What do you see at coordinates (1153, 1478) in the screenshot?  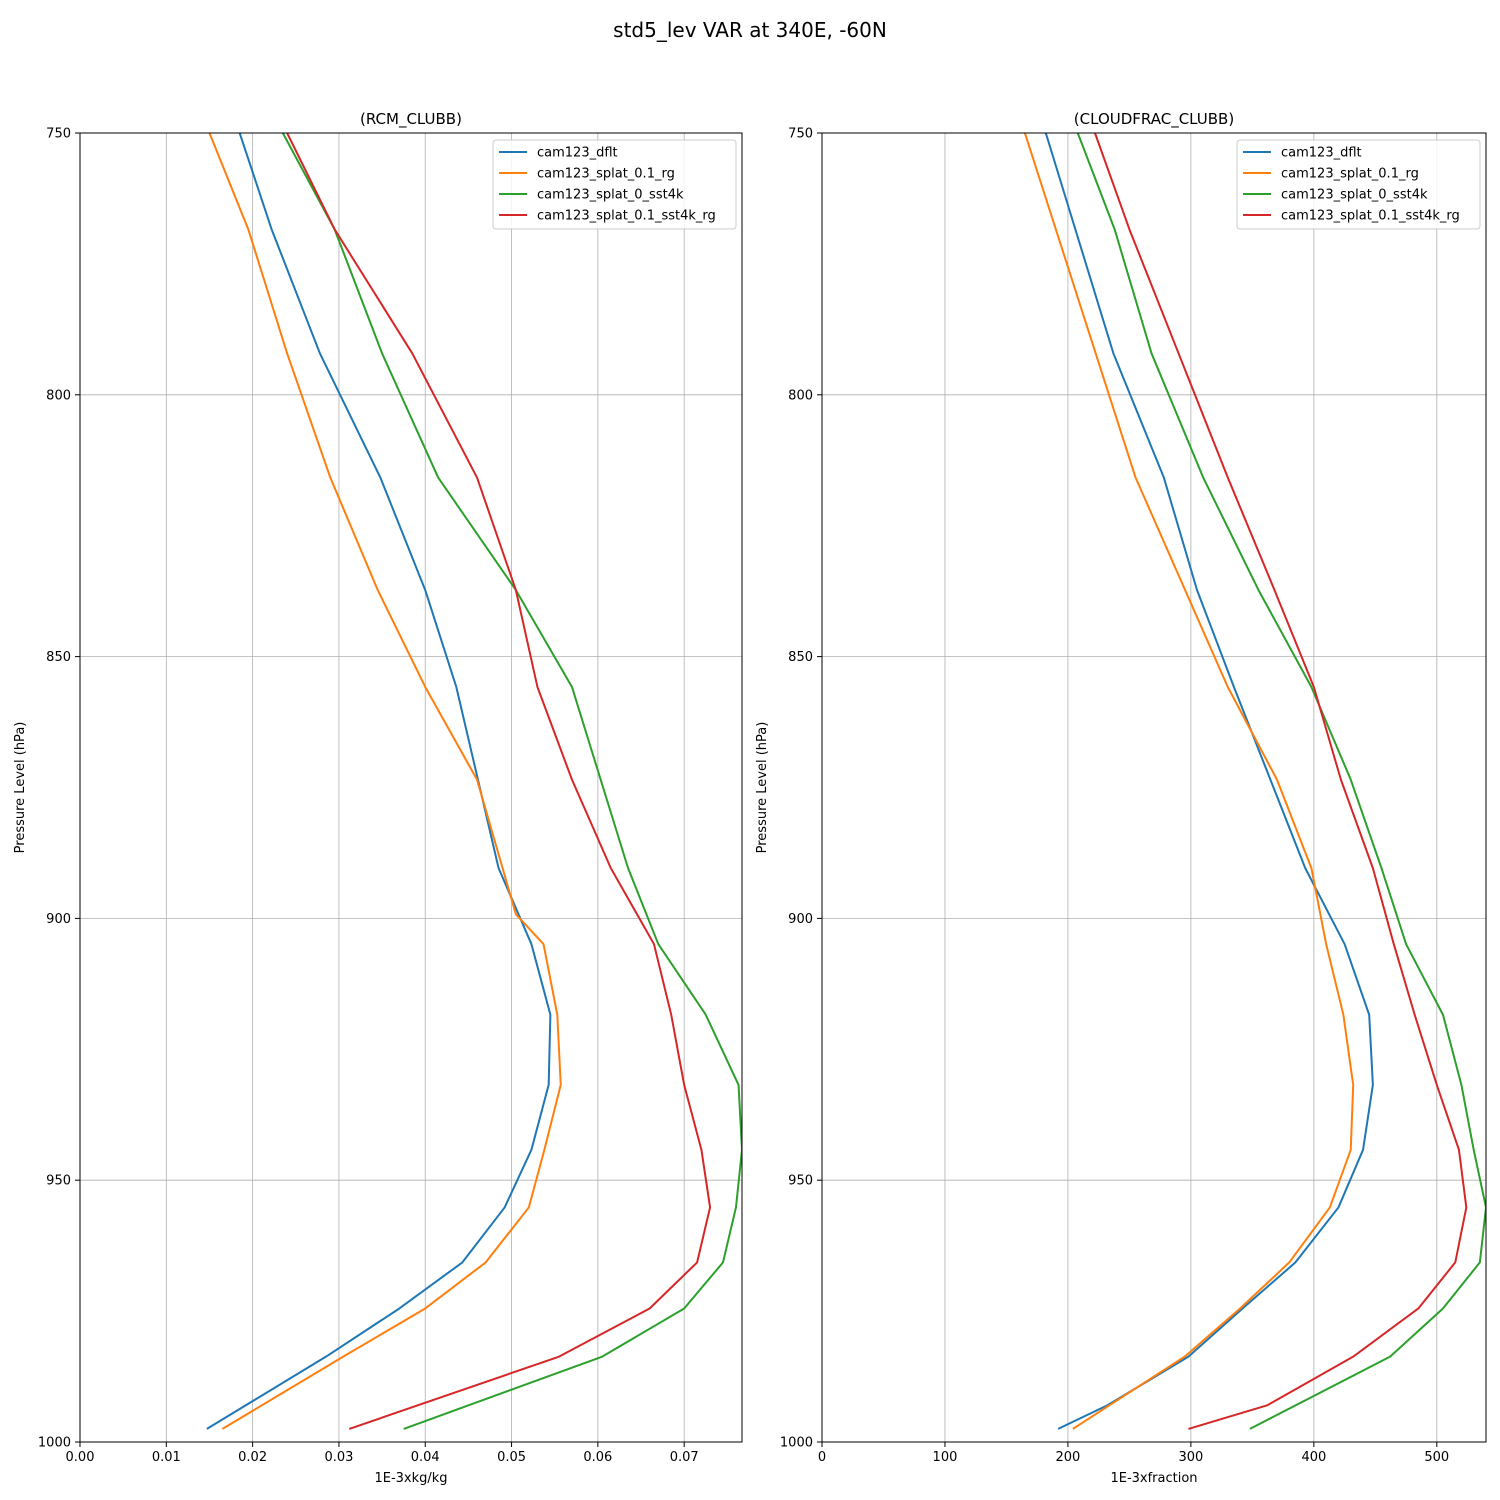 I see `x-axis-label: 1E-3xfraction` at bounding box center [1153, 1478].